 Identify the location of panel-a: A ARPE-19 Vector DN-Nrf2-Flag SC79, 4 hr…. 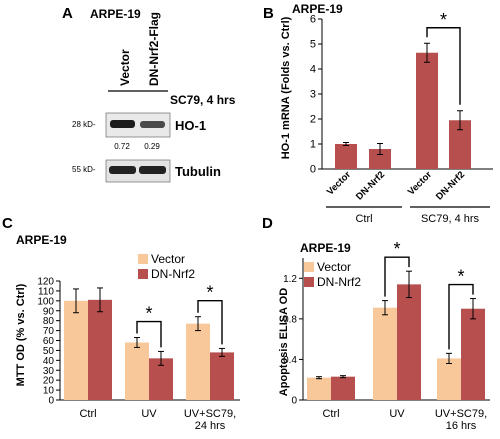
(149, 94).